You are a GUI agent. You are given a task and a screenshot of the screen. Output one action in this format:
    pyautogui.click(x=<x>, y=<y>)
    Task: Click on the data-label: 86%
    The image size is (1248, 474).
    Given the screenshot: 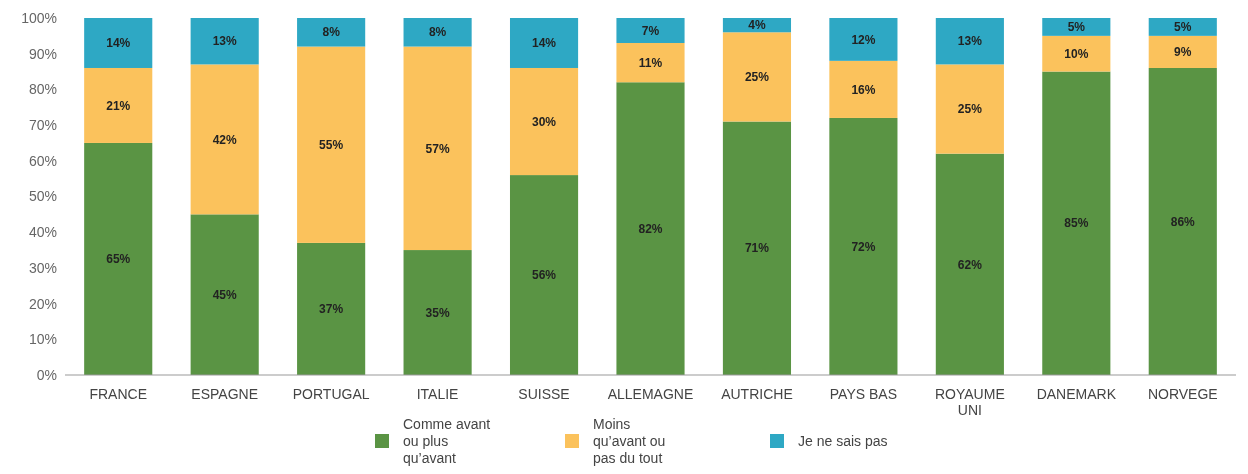 What is the action you would take?
    pyautogui.click(x=1183, y=221)
    